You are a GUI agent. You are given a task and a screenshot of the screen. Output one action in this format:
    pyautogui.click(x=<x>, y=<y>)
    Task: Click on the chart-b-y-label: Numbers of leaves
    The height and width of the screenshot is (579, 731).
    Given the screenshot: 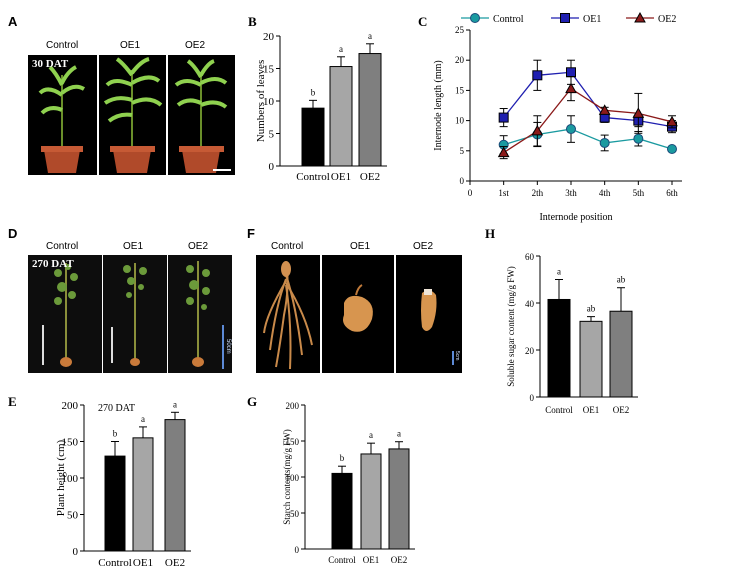 What is the action you would take?
    pyautogui.click(x=261, y=101)
    